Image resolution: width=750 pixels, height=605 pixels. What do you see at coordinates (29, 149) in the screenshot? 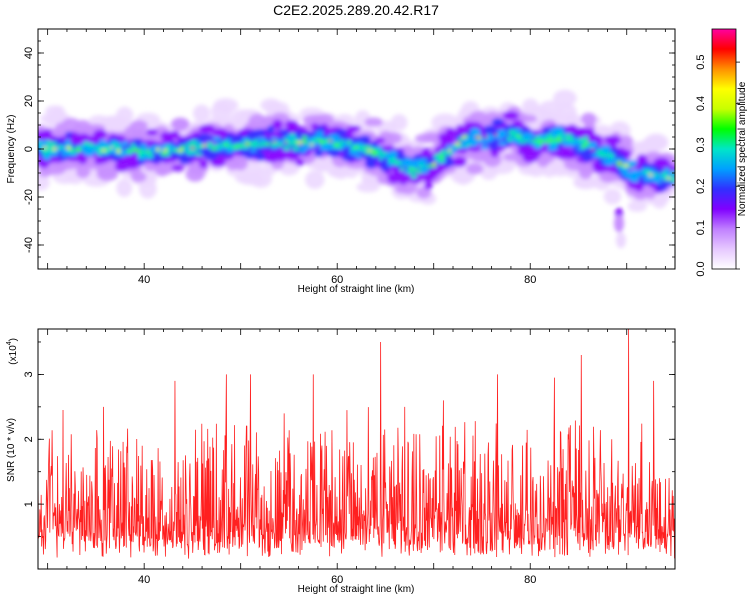
I see `spectrogram-y-tick-label: 0` at bounding box center [29, 149].